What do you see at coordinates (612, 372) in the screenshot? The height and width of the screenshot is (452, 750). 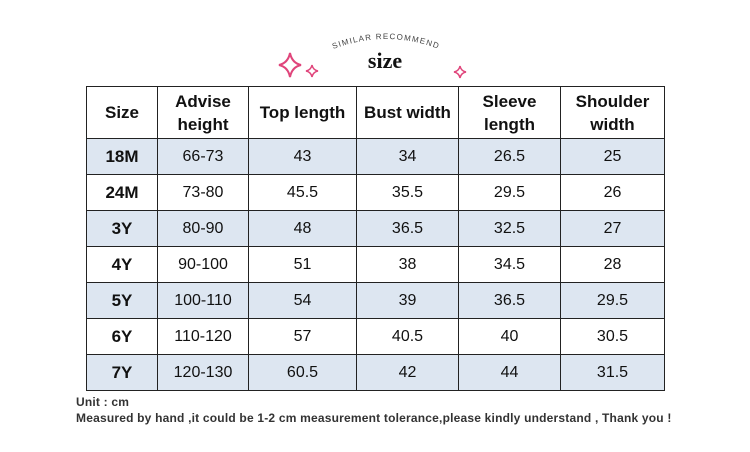 I see `value-cell: 31.5` at bounding box center [612, 372].